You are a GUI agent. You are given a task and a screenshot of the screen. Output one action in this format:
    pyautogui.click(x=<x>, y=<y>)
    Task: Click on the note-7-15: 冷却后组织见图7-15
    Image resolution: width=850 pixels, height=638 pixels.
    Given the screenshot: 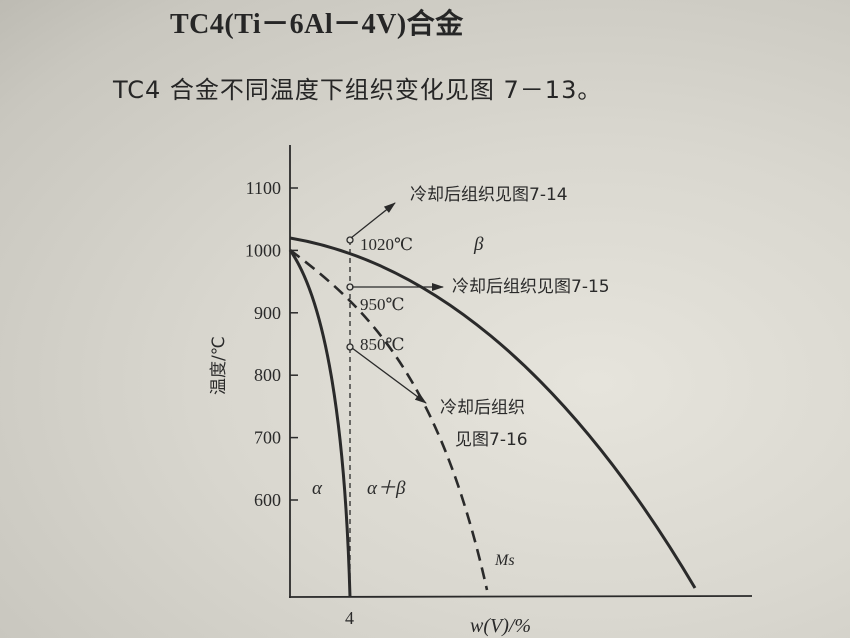 What is the action you would take?
    pyautogui.click(x=531, y=287)
    